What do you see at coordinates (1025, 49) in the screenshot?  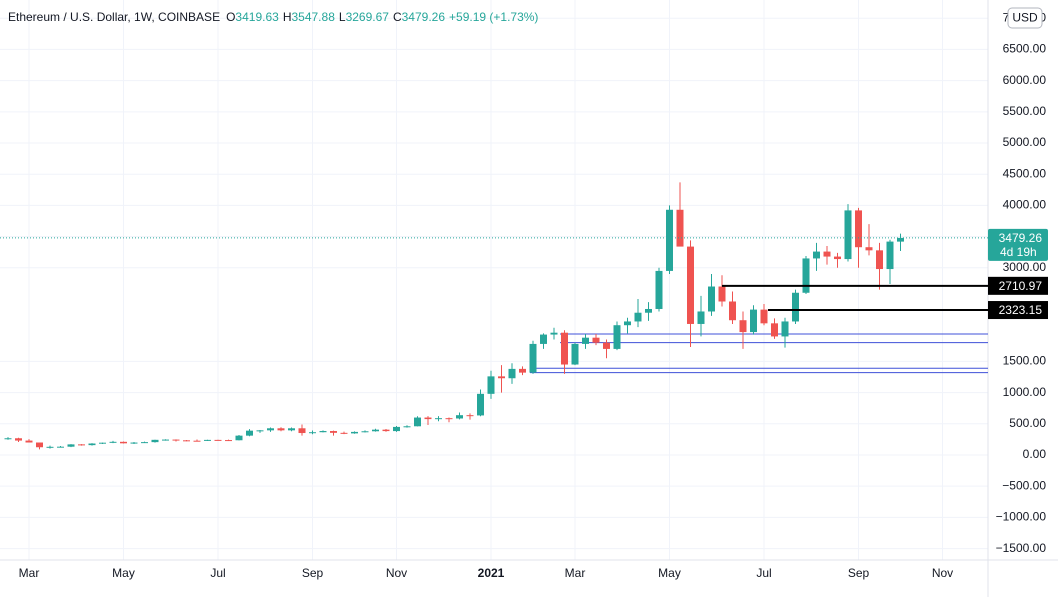 I see `y-tick-label: 6500.00` at bounding box center [1025, 49].